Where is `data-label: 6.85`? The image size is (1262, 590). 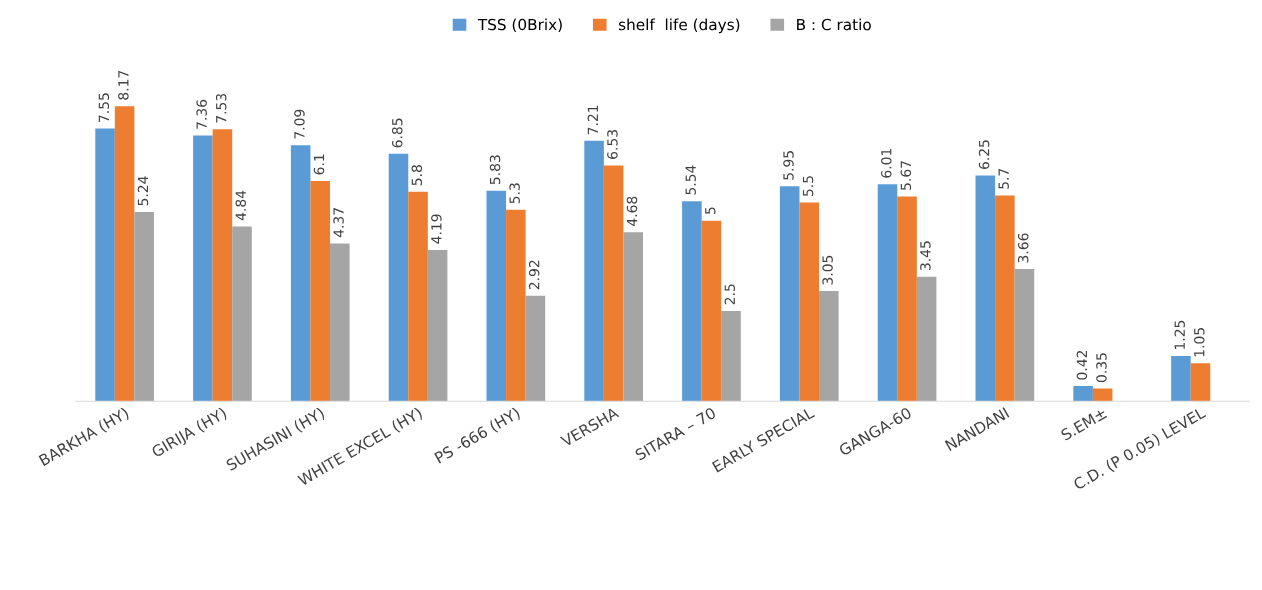 data-label: 6.85 is located at coordinates (397, 133).